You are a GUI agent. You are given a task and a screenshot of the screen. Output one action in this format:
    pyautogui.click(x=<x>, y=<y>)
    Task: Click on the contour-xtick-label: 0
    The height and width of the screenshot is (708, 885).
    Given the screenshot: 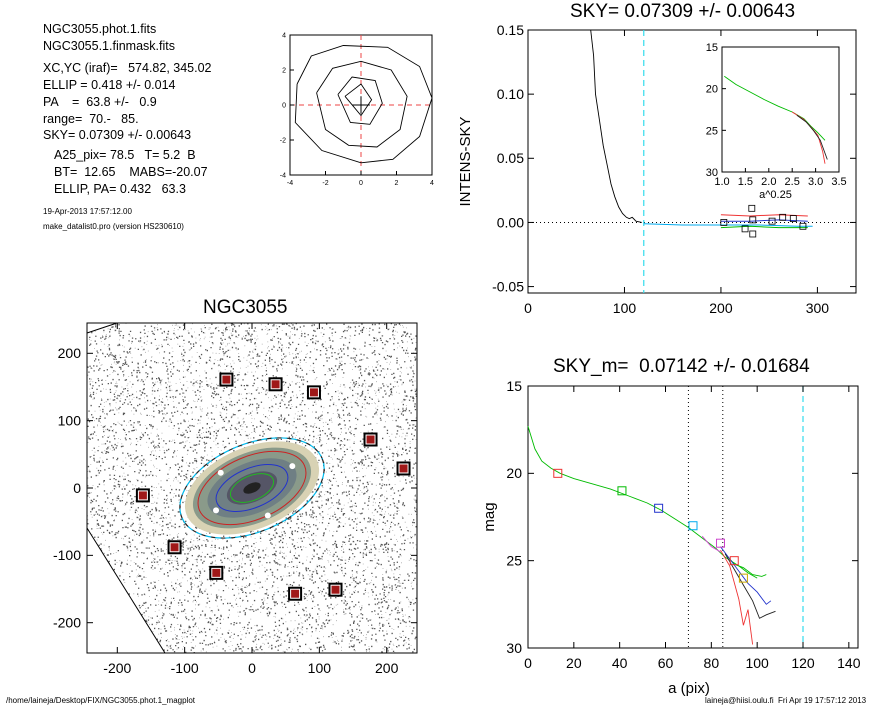 What is the action you would take?
    pyautogui.click(x=361, y=183)
    